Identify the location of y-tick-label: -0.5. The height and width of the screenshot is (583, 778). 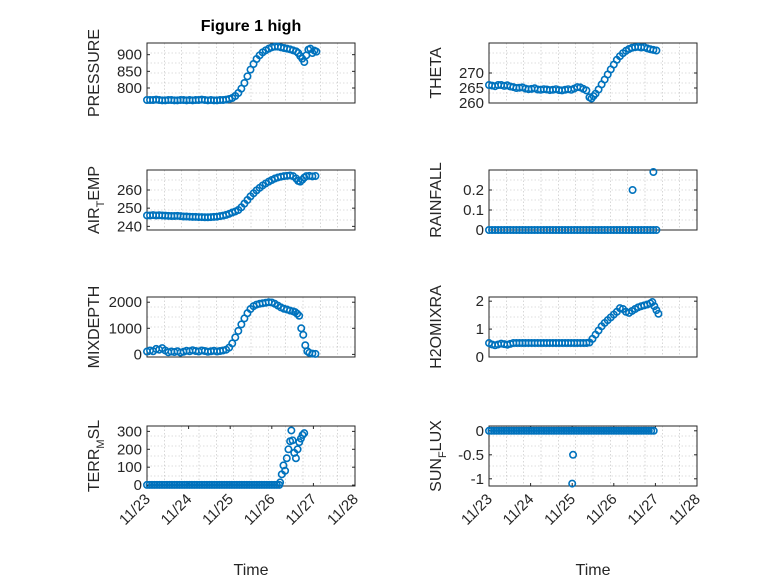
(471, 455).